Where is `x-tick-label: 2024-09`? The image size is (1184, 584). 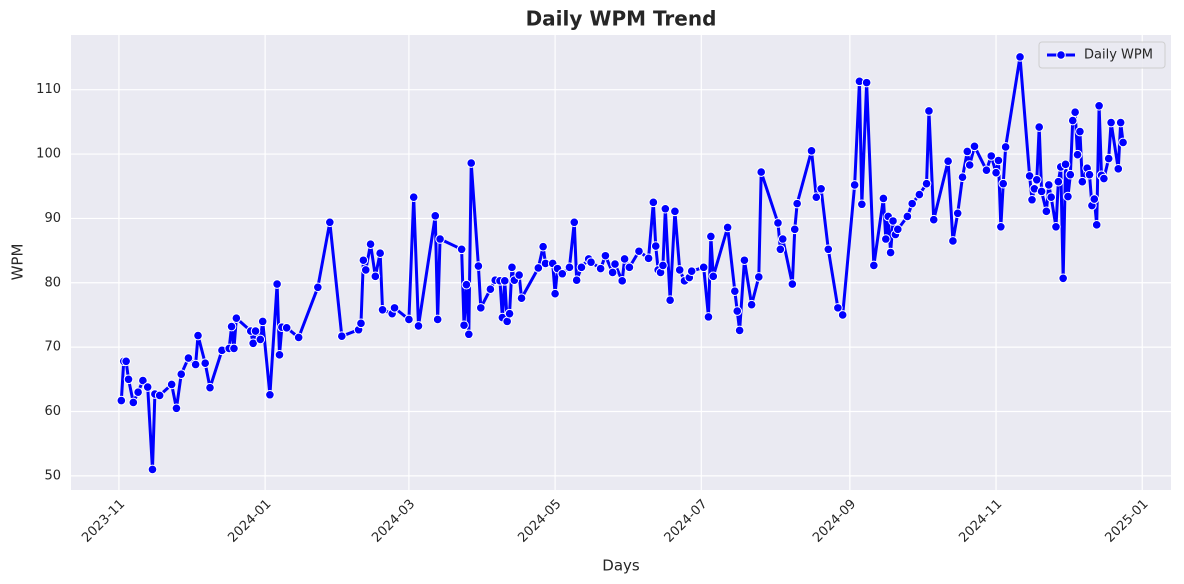 x-tick-label: 2024-09 is located at coordinates (834, 521).